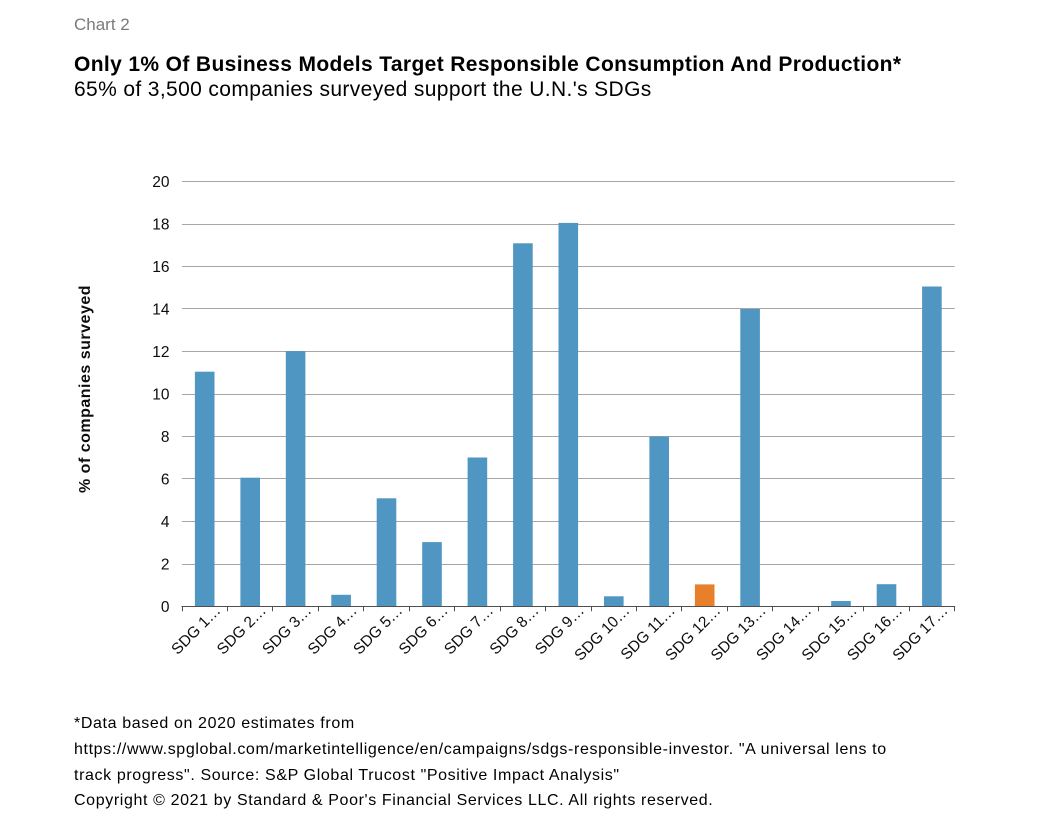 The height and width of the screenshot is (827, 1052). Describe the element at coordinates (160, 267) in the screenshot. I see `svg-text: 16` at that location.